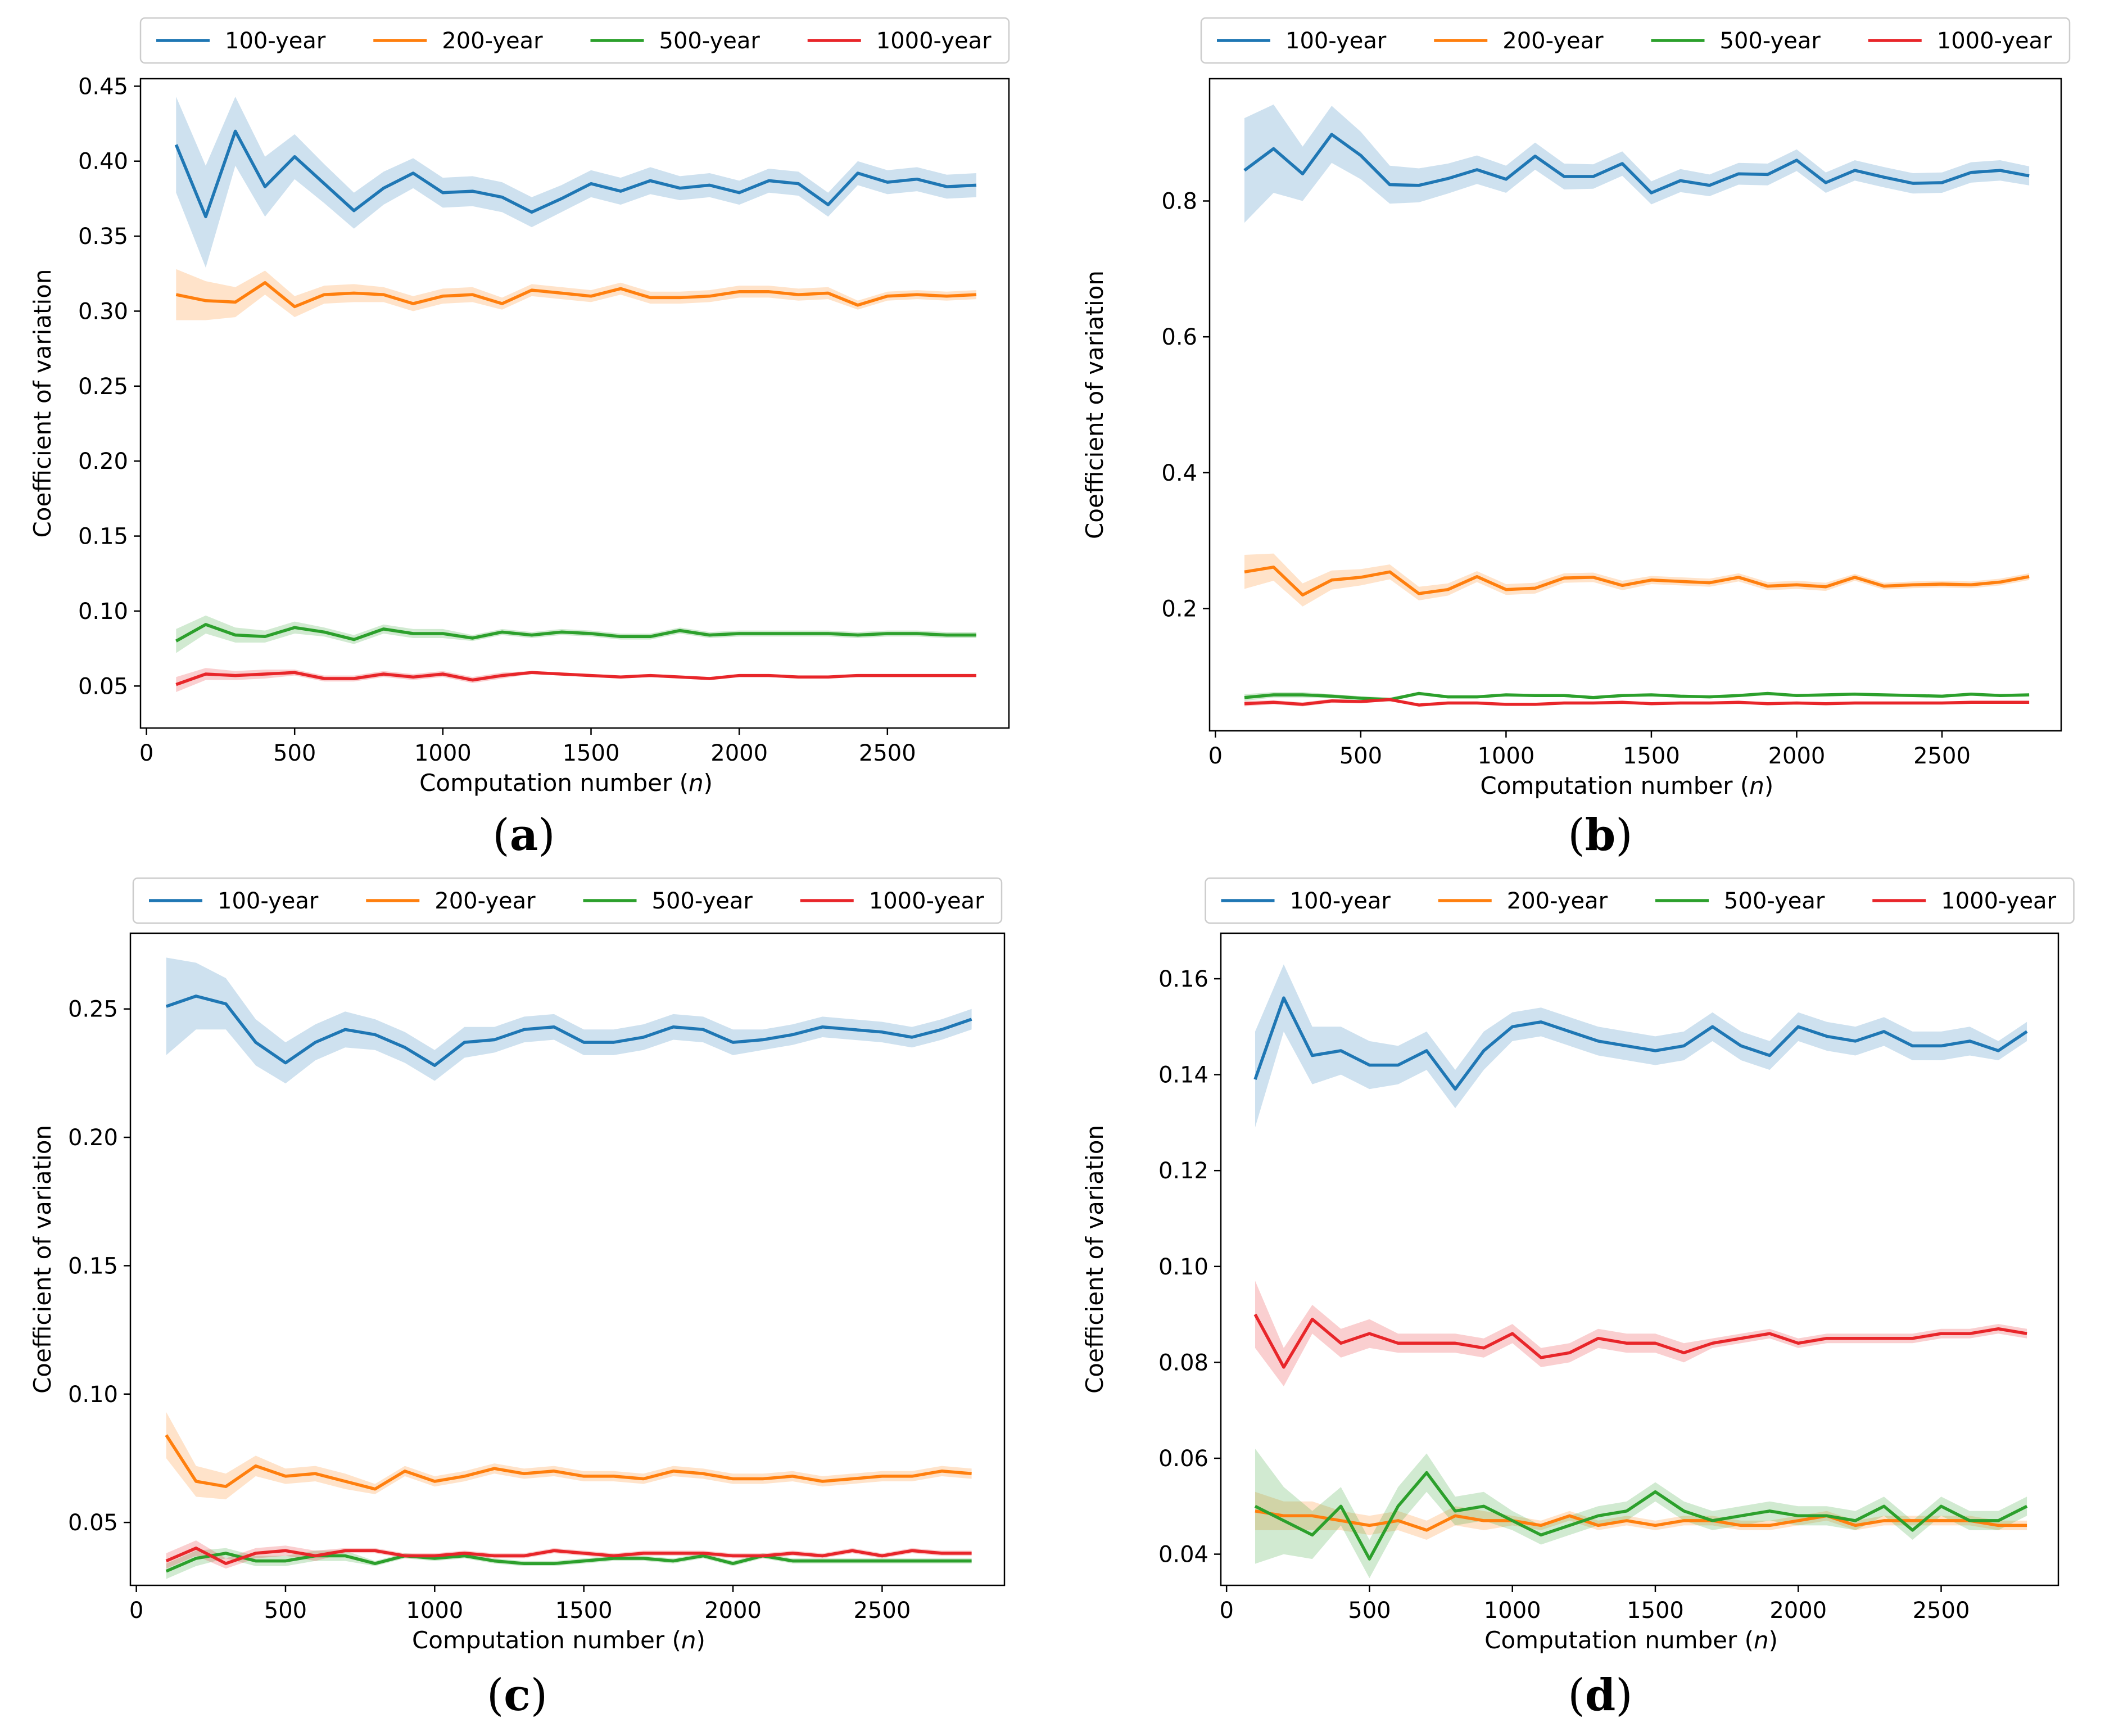  Describe the element at coordinates (103, 311) in the screenshot. I see `y-tick-label: 0.30` at that location.